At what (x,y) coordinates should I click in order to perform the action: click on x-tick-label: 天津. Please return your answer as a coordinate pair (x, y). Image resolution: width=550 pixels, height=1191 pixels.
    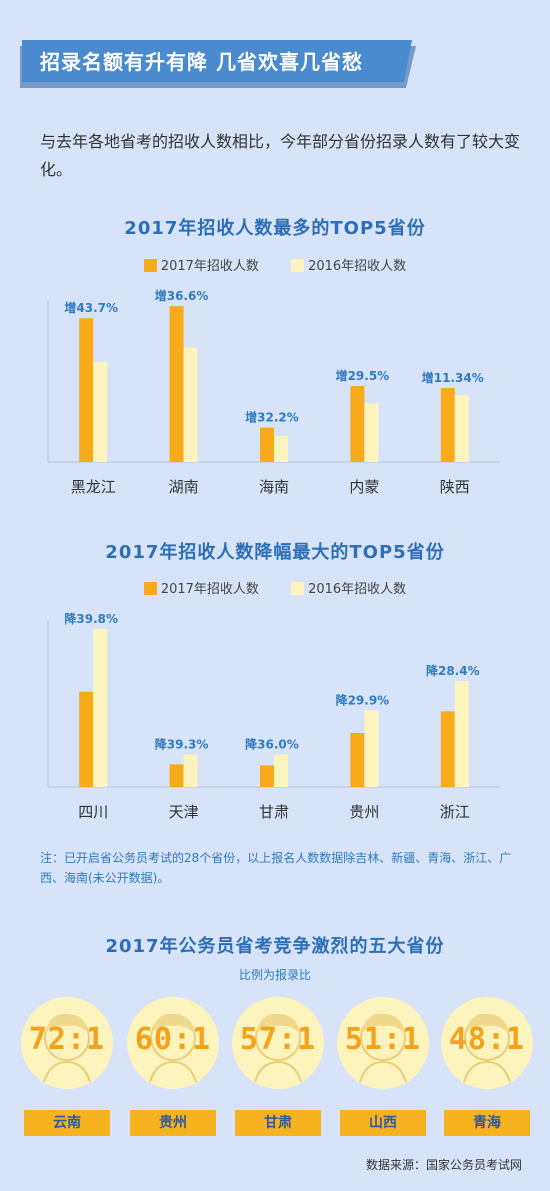
    Looking at the image, I should click on (184, 812).